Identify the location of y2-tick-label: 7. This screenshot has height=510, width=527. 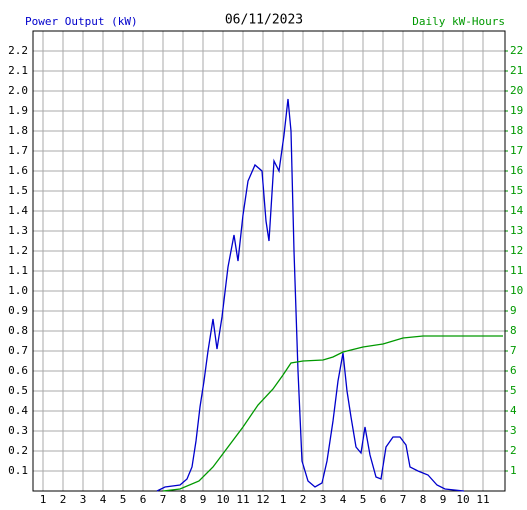
(513, 350).